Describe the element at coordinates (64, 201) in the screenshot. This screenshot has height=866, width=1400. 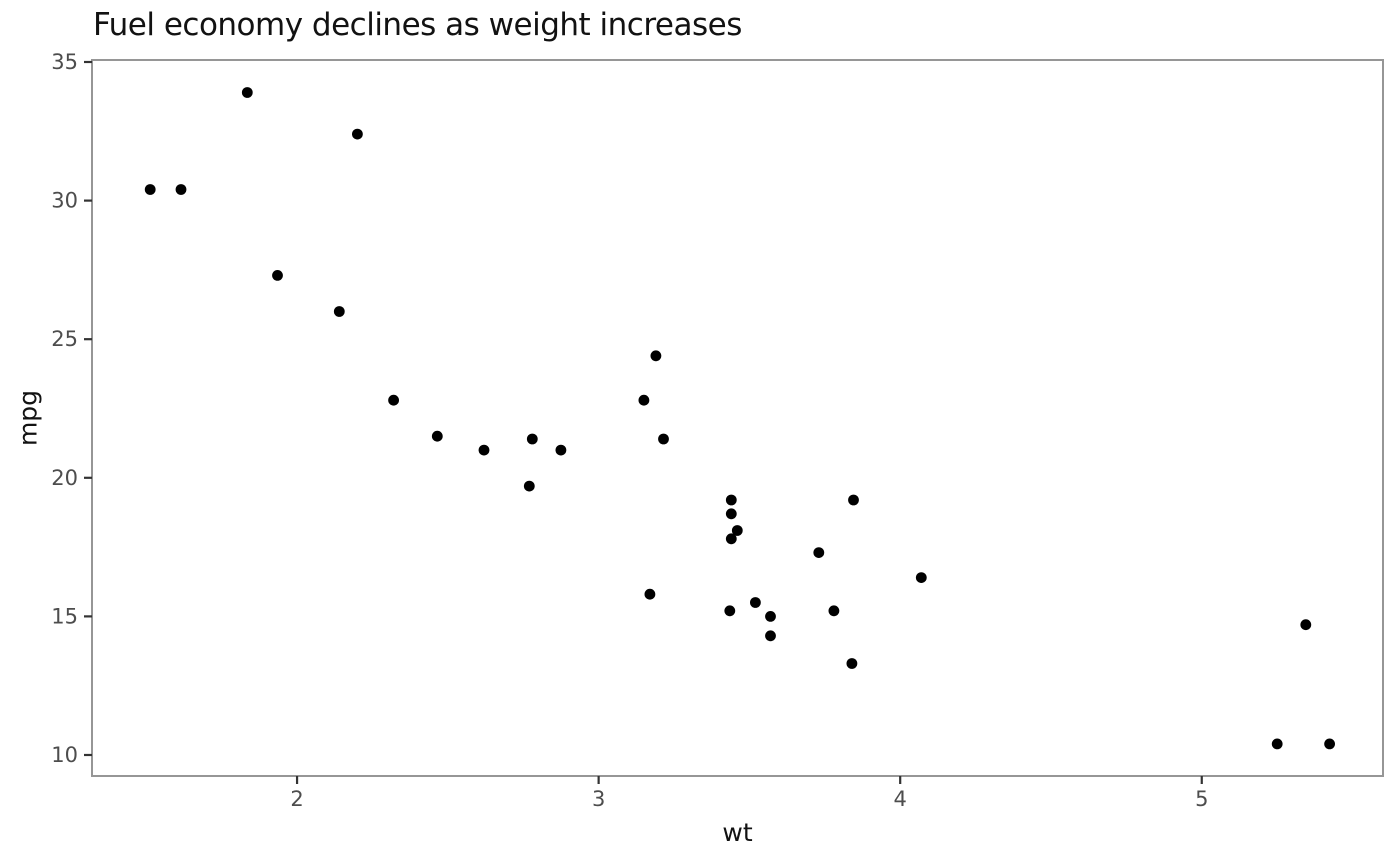
I see `y-tick-label: 30` at that location.